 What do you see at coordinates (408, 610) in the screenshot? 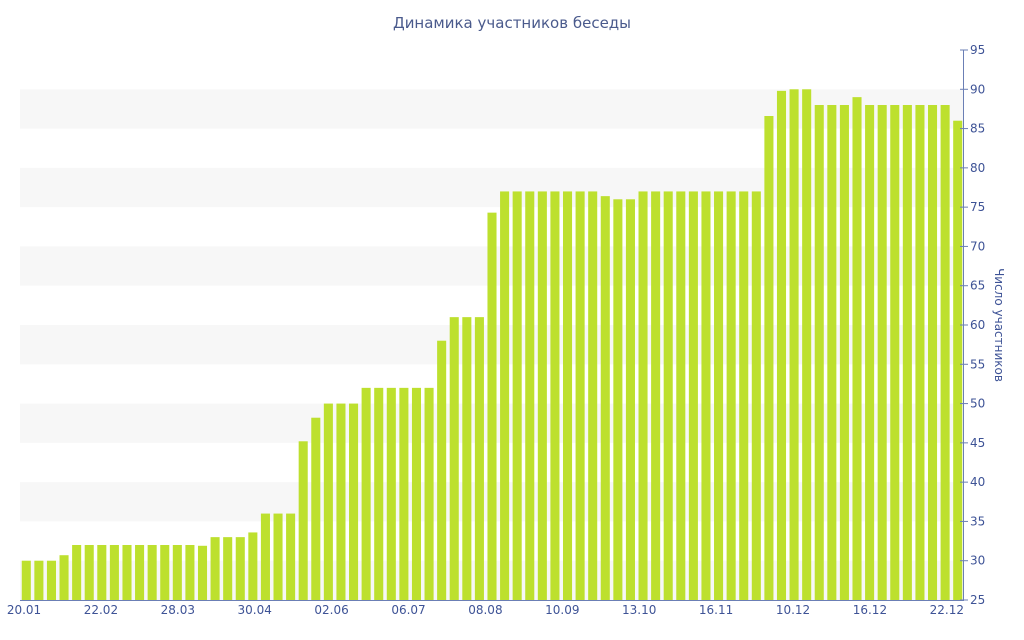
I see `x-tick-label: 06.07` at bounding box center [408, 610].